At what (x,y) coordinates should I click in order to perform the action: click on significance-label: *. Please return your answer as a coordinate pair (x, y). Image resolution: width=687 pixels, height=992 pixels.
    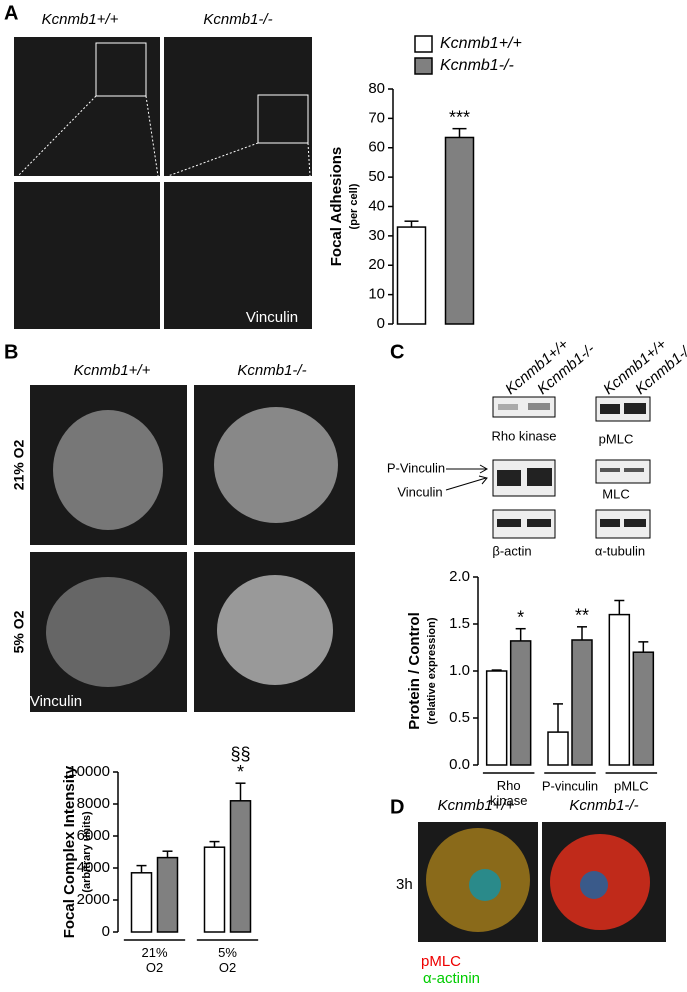
    Looking at the image, I should click on (520, 617).